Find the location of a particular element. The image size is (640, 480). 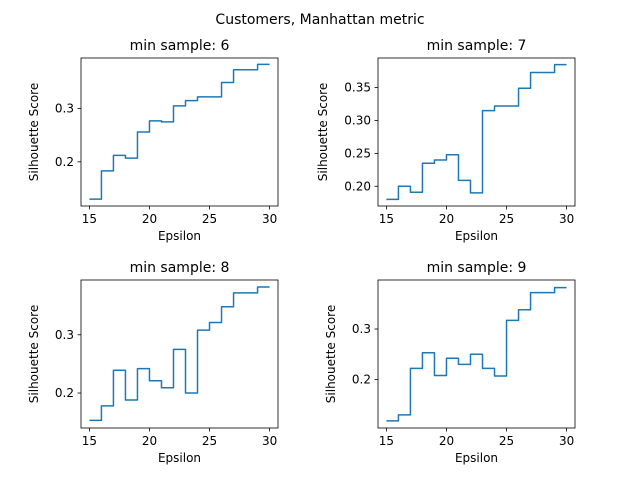

subplot-title: min sample: 7 is located at coordinates (477, 46).